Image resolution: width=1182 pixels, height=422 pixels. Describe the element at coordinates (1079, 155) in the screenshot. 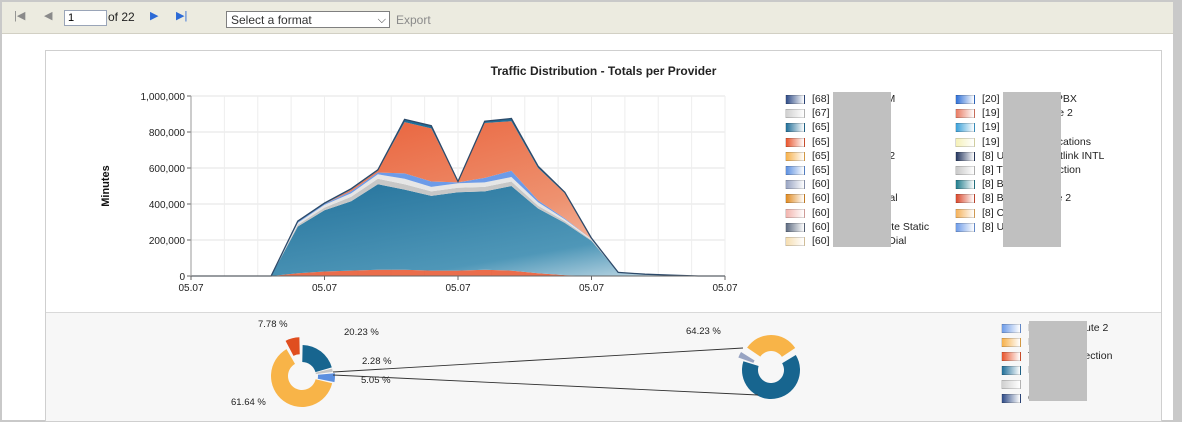

I see `legend-label-suffix: htlink INTL` at that location.